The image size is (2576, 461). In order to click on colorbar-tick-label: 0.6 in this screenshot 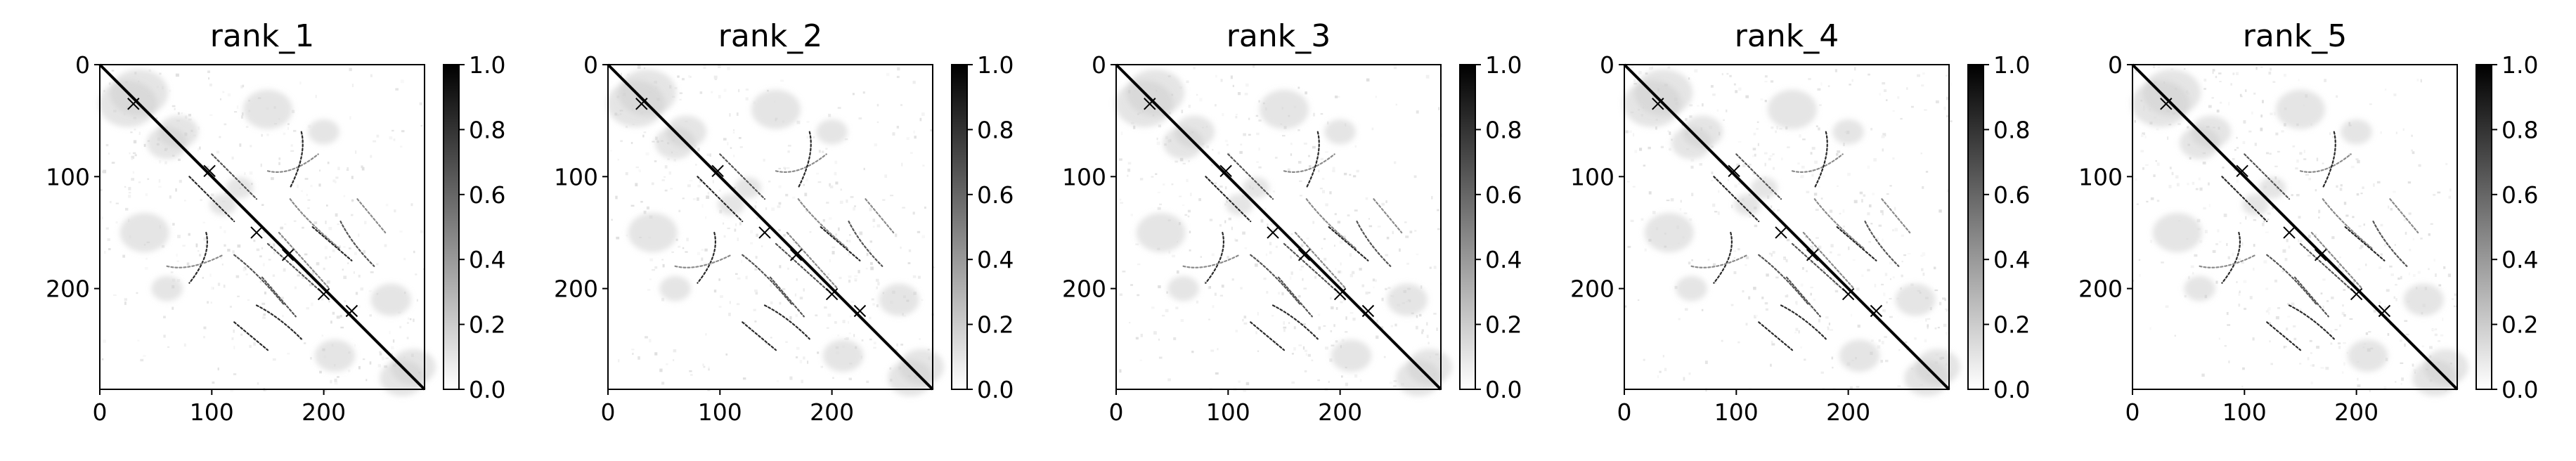, I will do `click(2519, 195)`.